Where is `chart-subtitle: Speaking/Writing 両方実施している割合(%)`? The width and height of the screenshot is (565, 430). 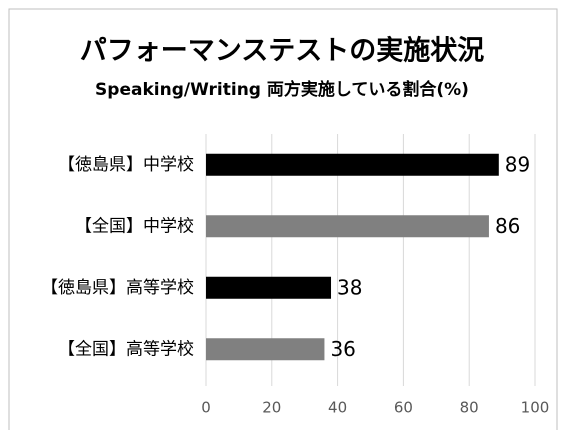
chart-subtitle: Speaking/Writing 両方実施している割合(%) is located at coordinates (282, 89).